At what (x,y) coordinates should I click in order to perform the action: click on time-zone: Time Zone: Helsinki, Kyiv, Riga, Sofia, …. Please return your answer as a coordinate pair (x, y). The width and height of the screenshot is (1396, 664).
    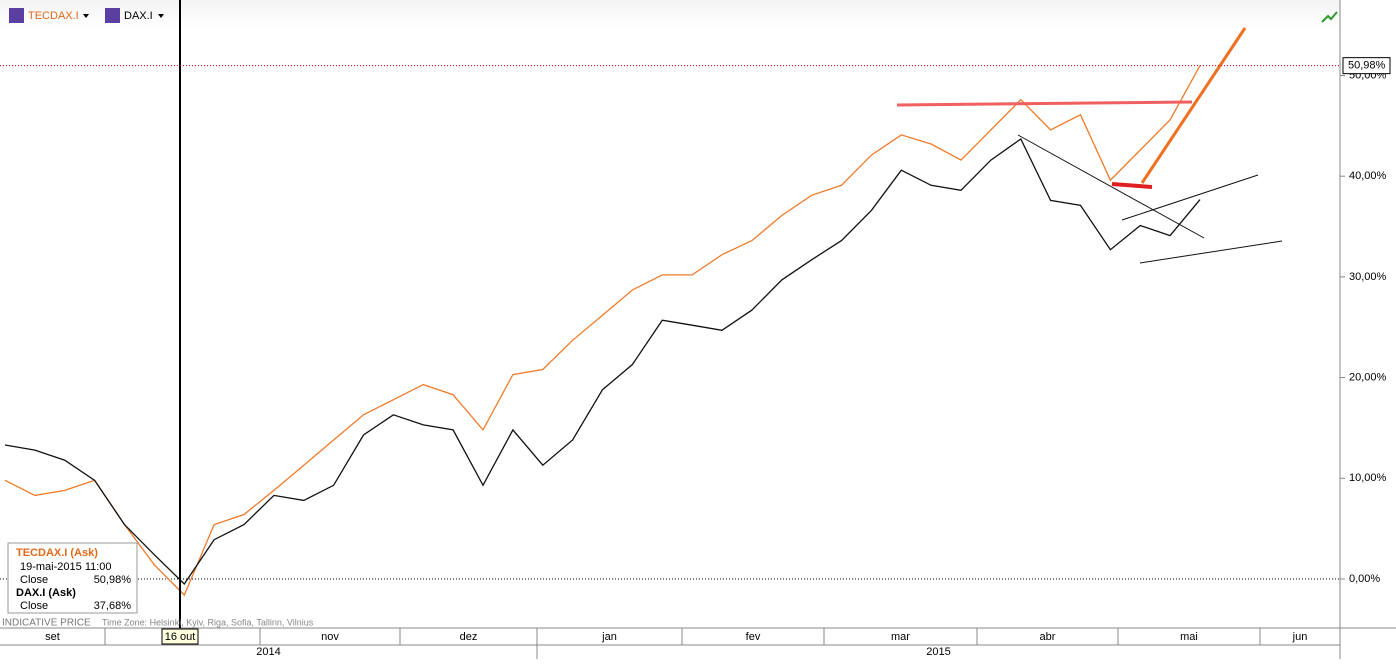
    Looking at the image, I should click on (208, 622).